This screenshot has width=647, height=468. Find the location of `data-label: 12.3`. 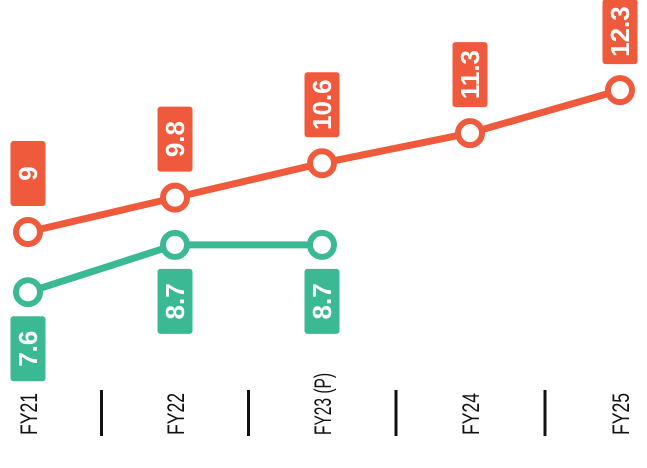

data-label: 12.3 is located at coordinates (620, 31).